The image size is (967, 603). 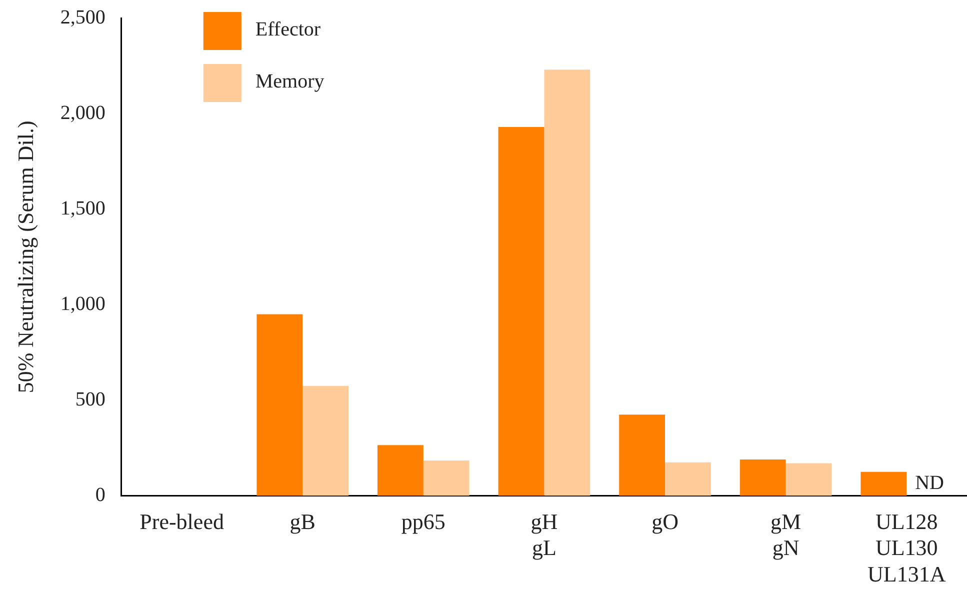 What do you see at coordinates (25, 257) in the screenshot?
I see `y-axis-title: 50% Neutralizing (Serum Dil.)` at bounding box center [25, 257].